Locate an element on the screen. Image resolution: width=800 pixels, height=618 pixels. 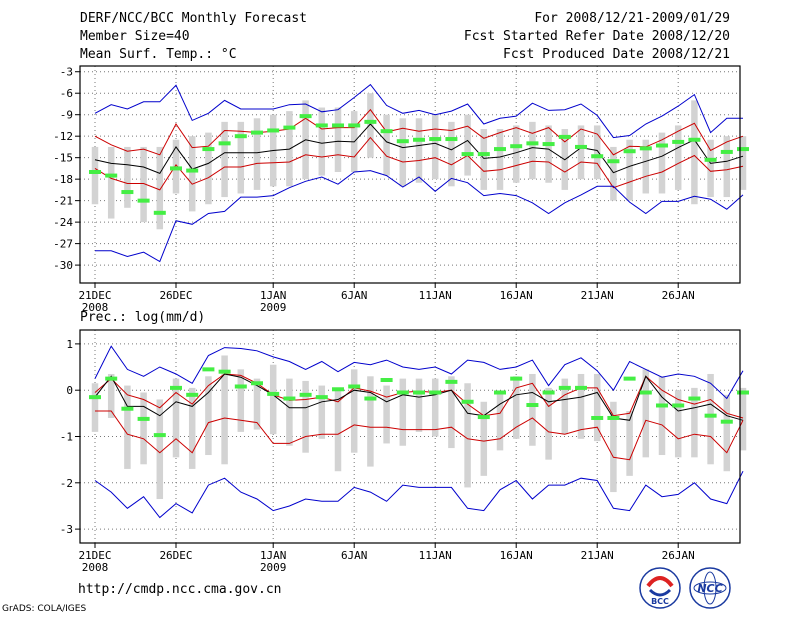
prec-lower-line is located at coordinates (419, 435).